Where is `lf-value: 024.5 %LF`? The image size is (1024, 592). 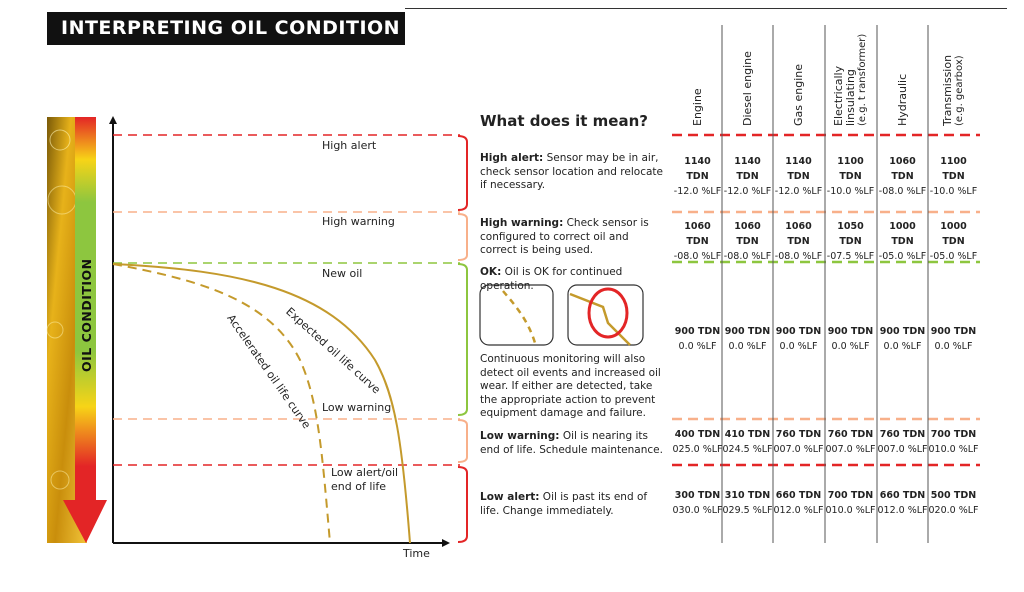
lf-value: 024.5 %LF is located at coordinates (747, 449).